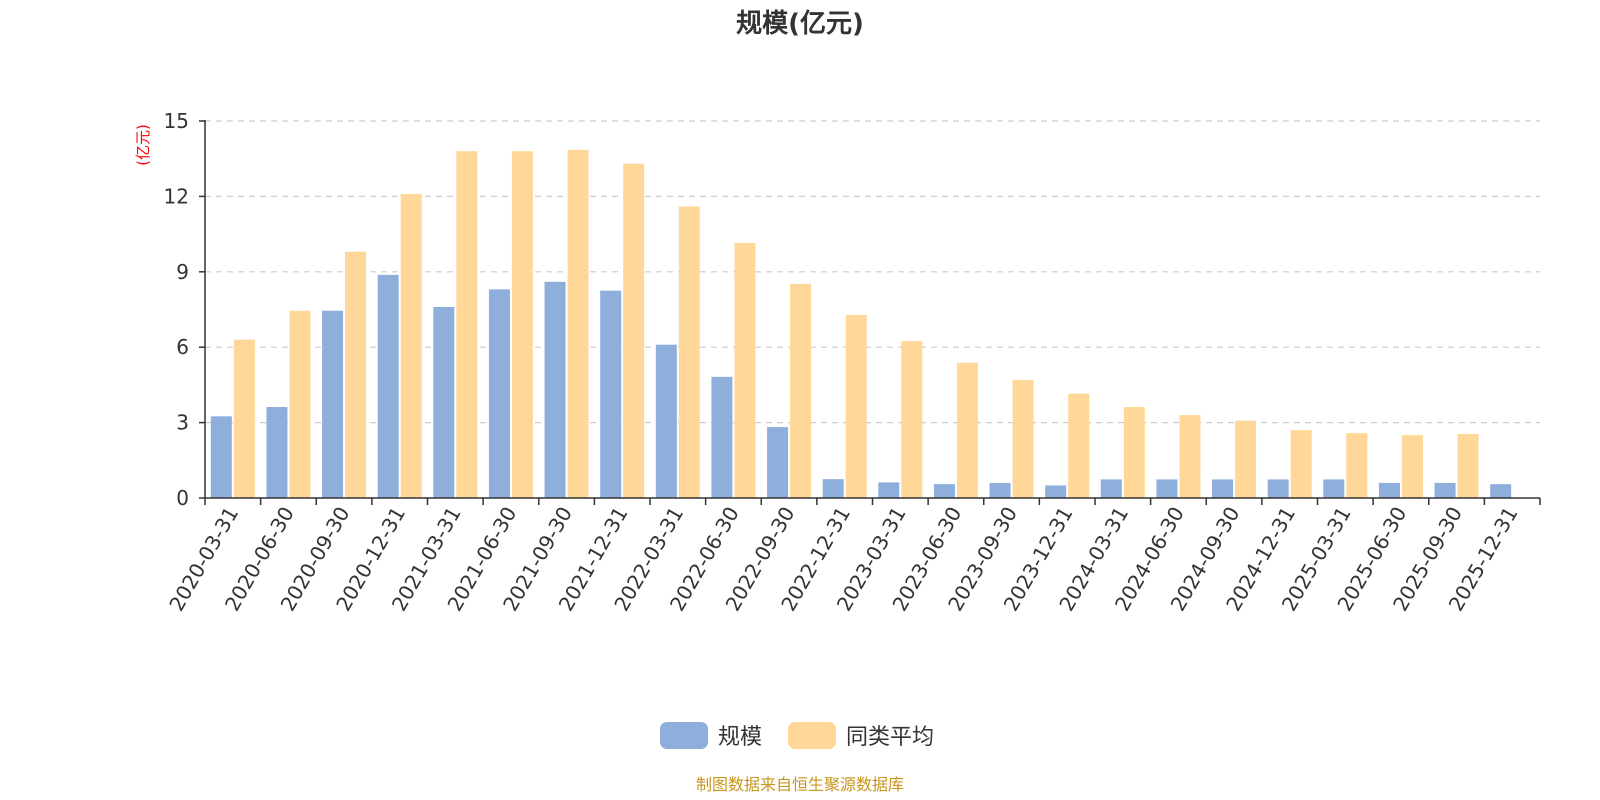 The height and width of the screenshot is (800, 1600). What do you see at coordinates (740, 737) in the screenshot?
I see `legend-label: 规模` at bounding box center [740, 737].